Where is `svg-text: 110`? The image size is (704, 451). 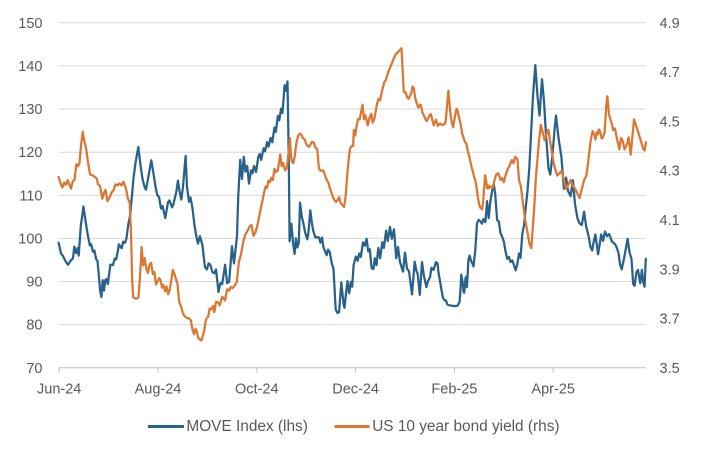 svg-text: 110 is located at coordinates (30, 196).